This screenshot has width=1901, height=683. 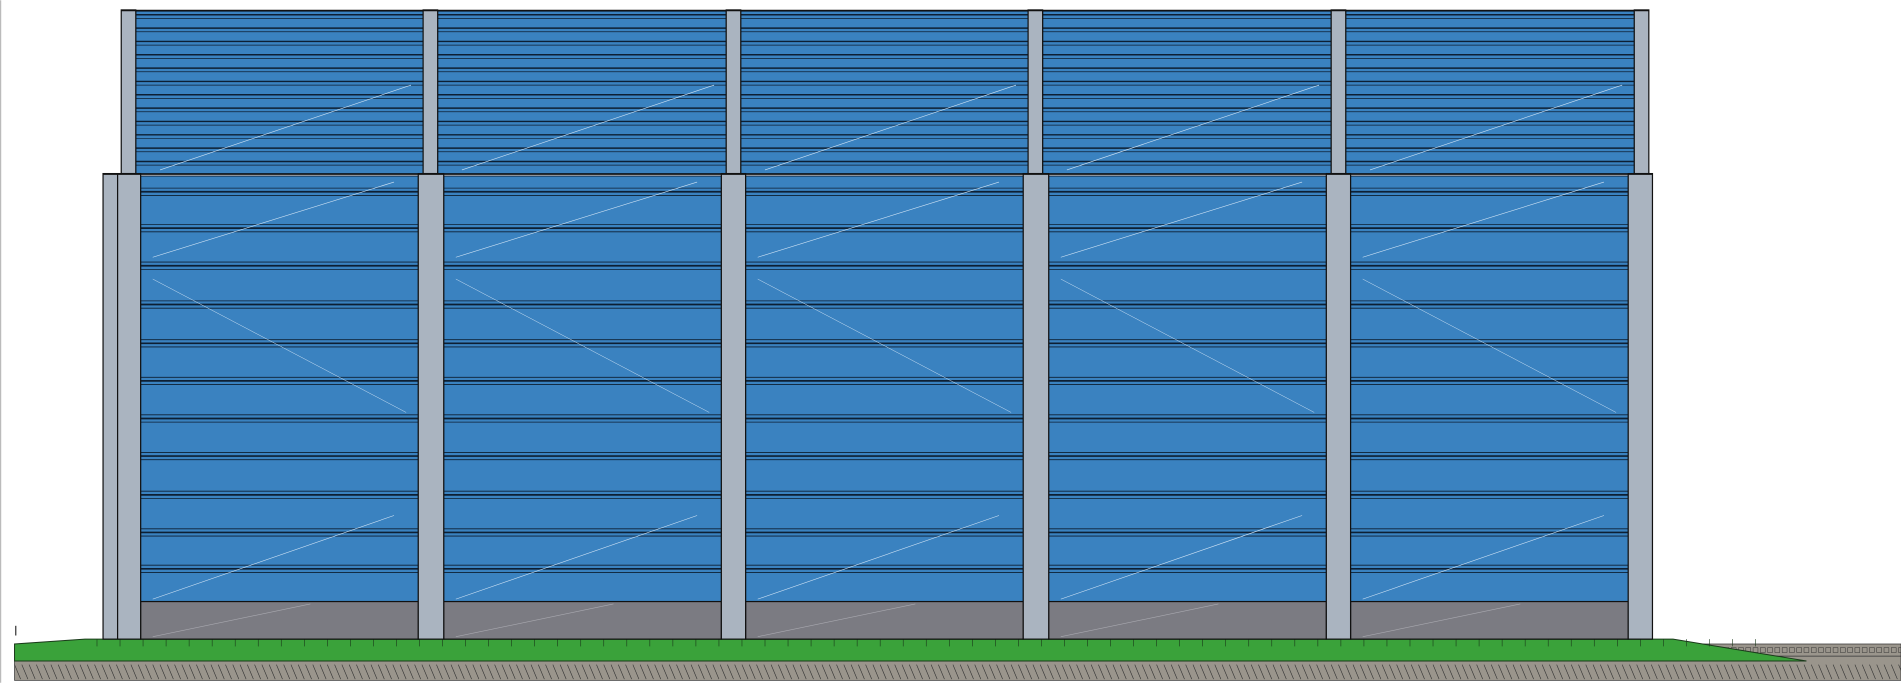 What do you see at coordinates (1139, 620) in the screenshot?
I see `base-reflection` at bounding box center [1139, 620].